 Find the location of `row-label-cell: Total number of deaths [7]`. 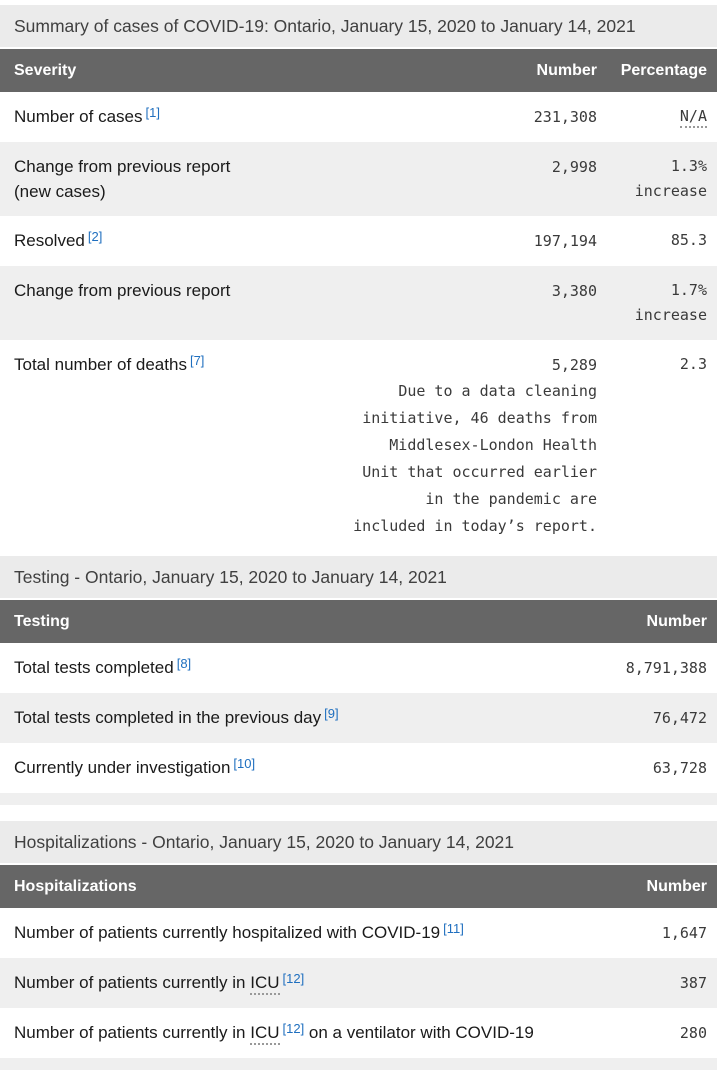

row-label-cell: Total number of deaths [7] is located at coordinates (165, 446).